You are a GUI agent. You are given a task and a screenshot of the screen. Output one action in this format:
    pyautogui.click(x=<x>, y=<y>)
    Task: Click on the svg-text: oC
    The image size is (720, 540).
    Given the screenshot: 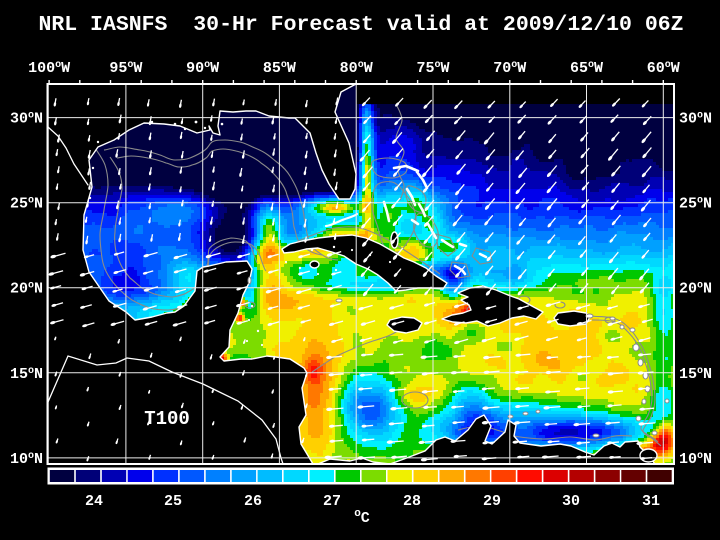 What is the action you would take?
    pyautogui.click(x=362, y=517)
    